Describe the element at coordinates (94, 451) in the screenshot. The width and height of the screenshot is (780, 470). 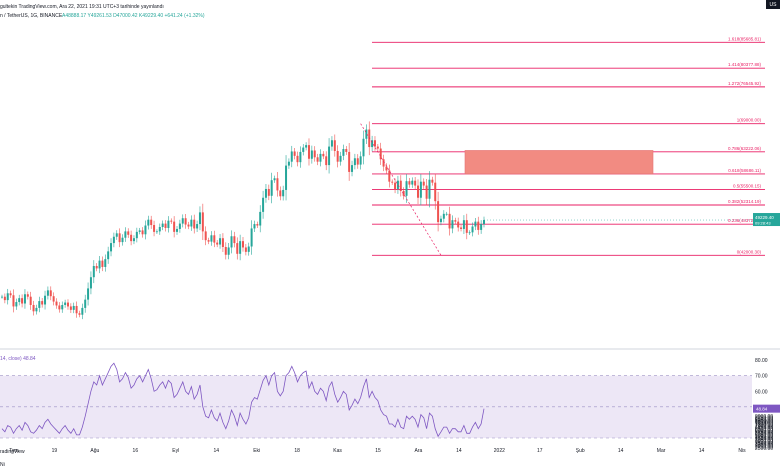
I see `time-tick-label: Ağu` at that location.